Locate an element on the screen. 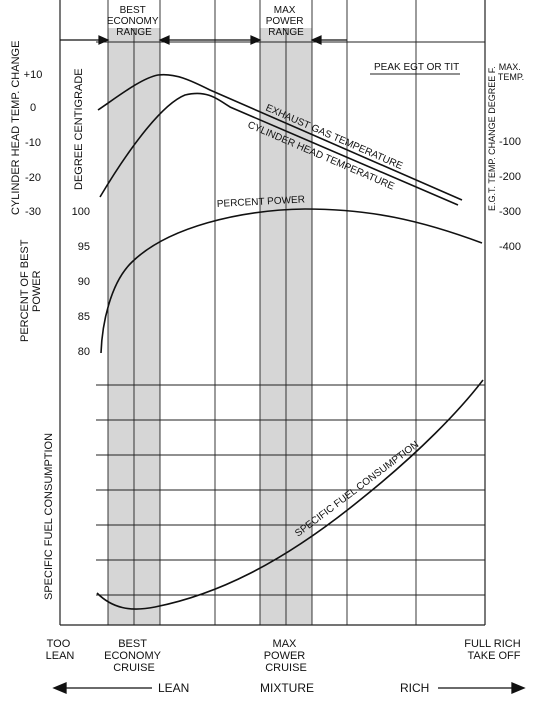 The height and width of the screenshot is (701, 535). peak-egt-label: PEAK EGT OR TIT is located at coordinates (416, 67).